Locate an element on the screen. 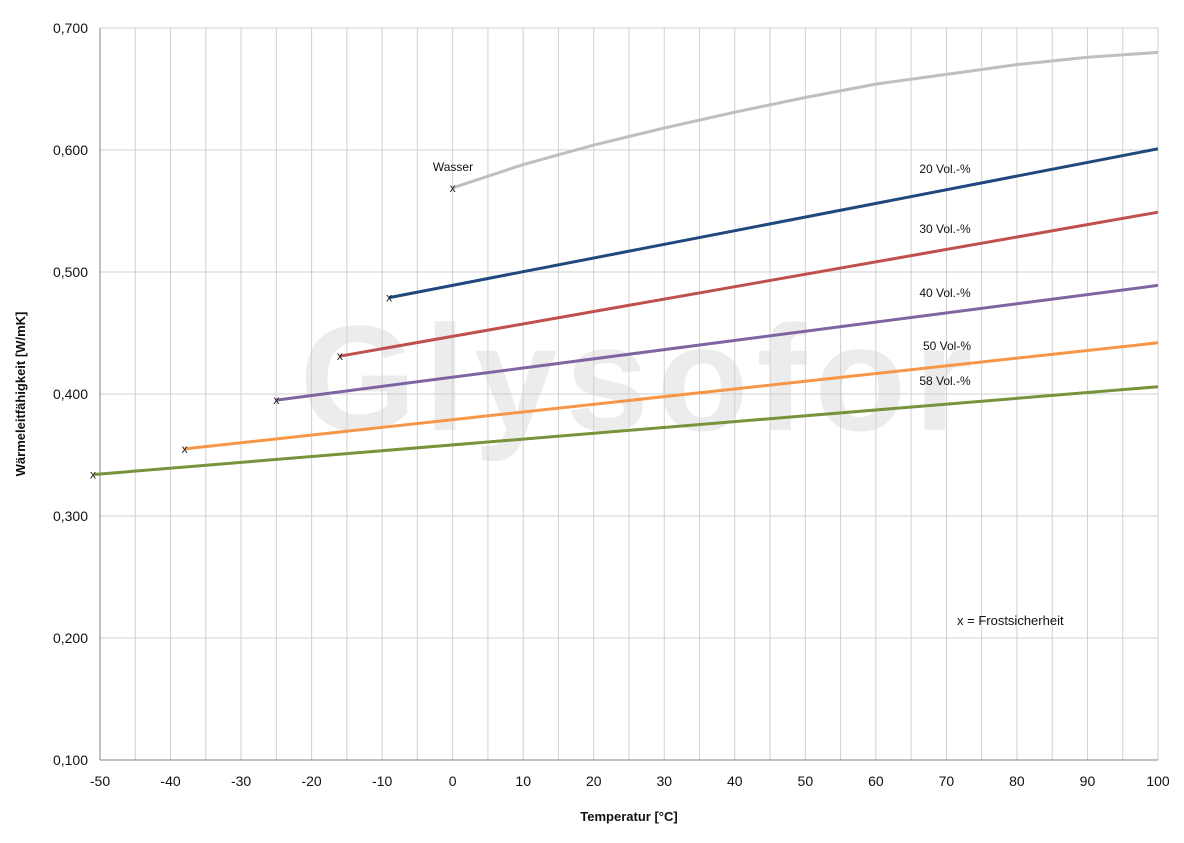 Image resolution: width=1184 pixels, height=843 pixels. series-label: Wasser is located at coordinates (453, 167).